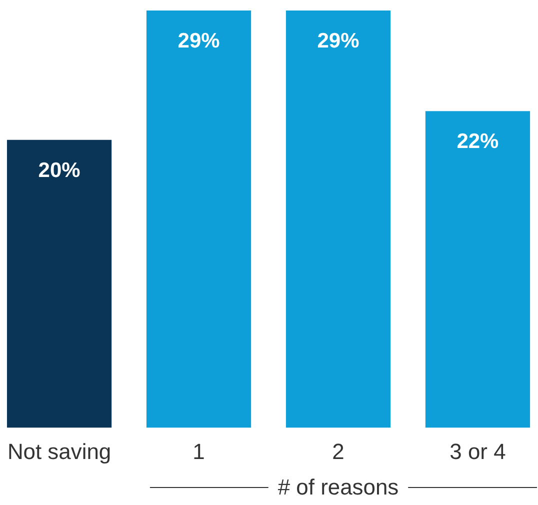 This screenshot has height=505, width=538. I want to click on data-label: 22%, so click(478, 142).